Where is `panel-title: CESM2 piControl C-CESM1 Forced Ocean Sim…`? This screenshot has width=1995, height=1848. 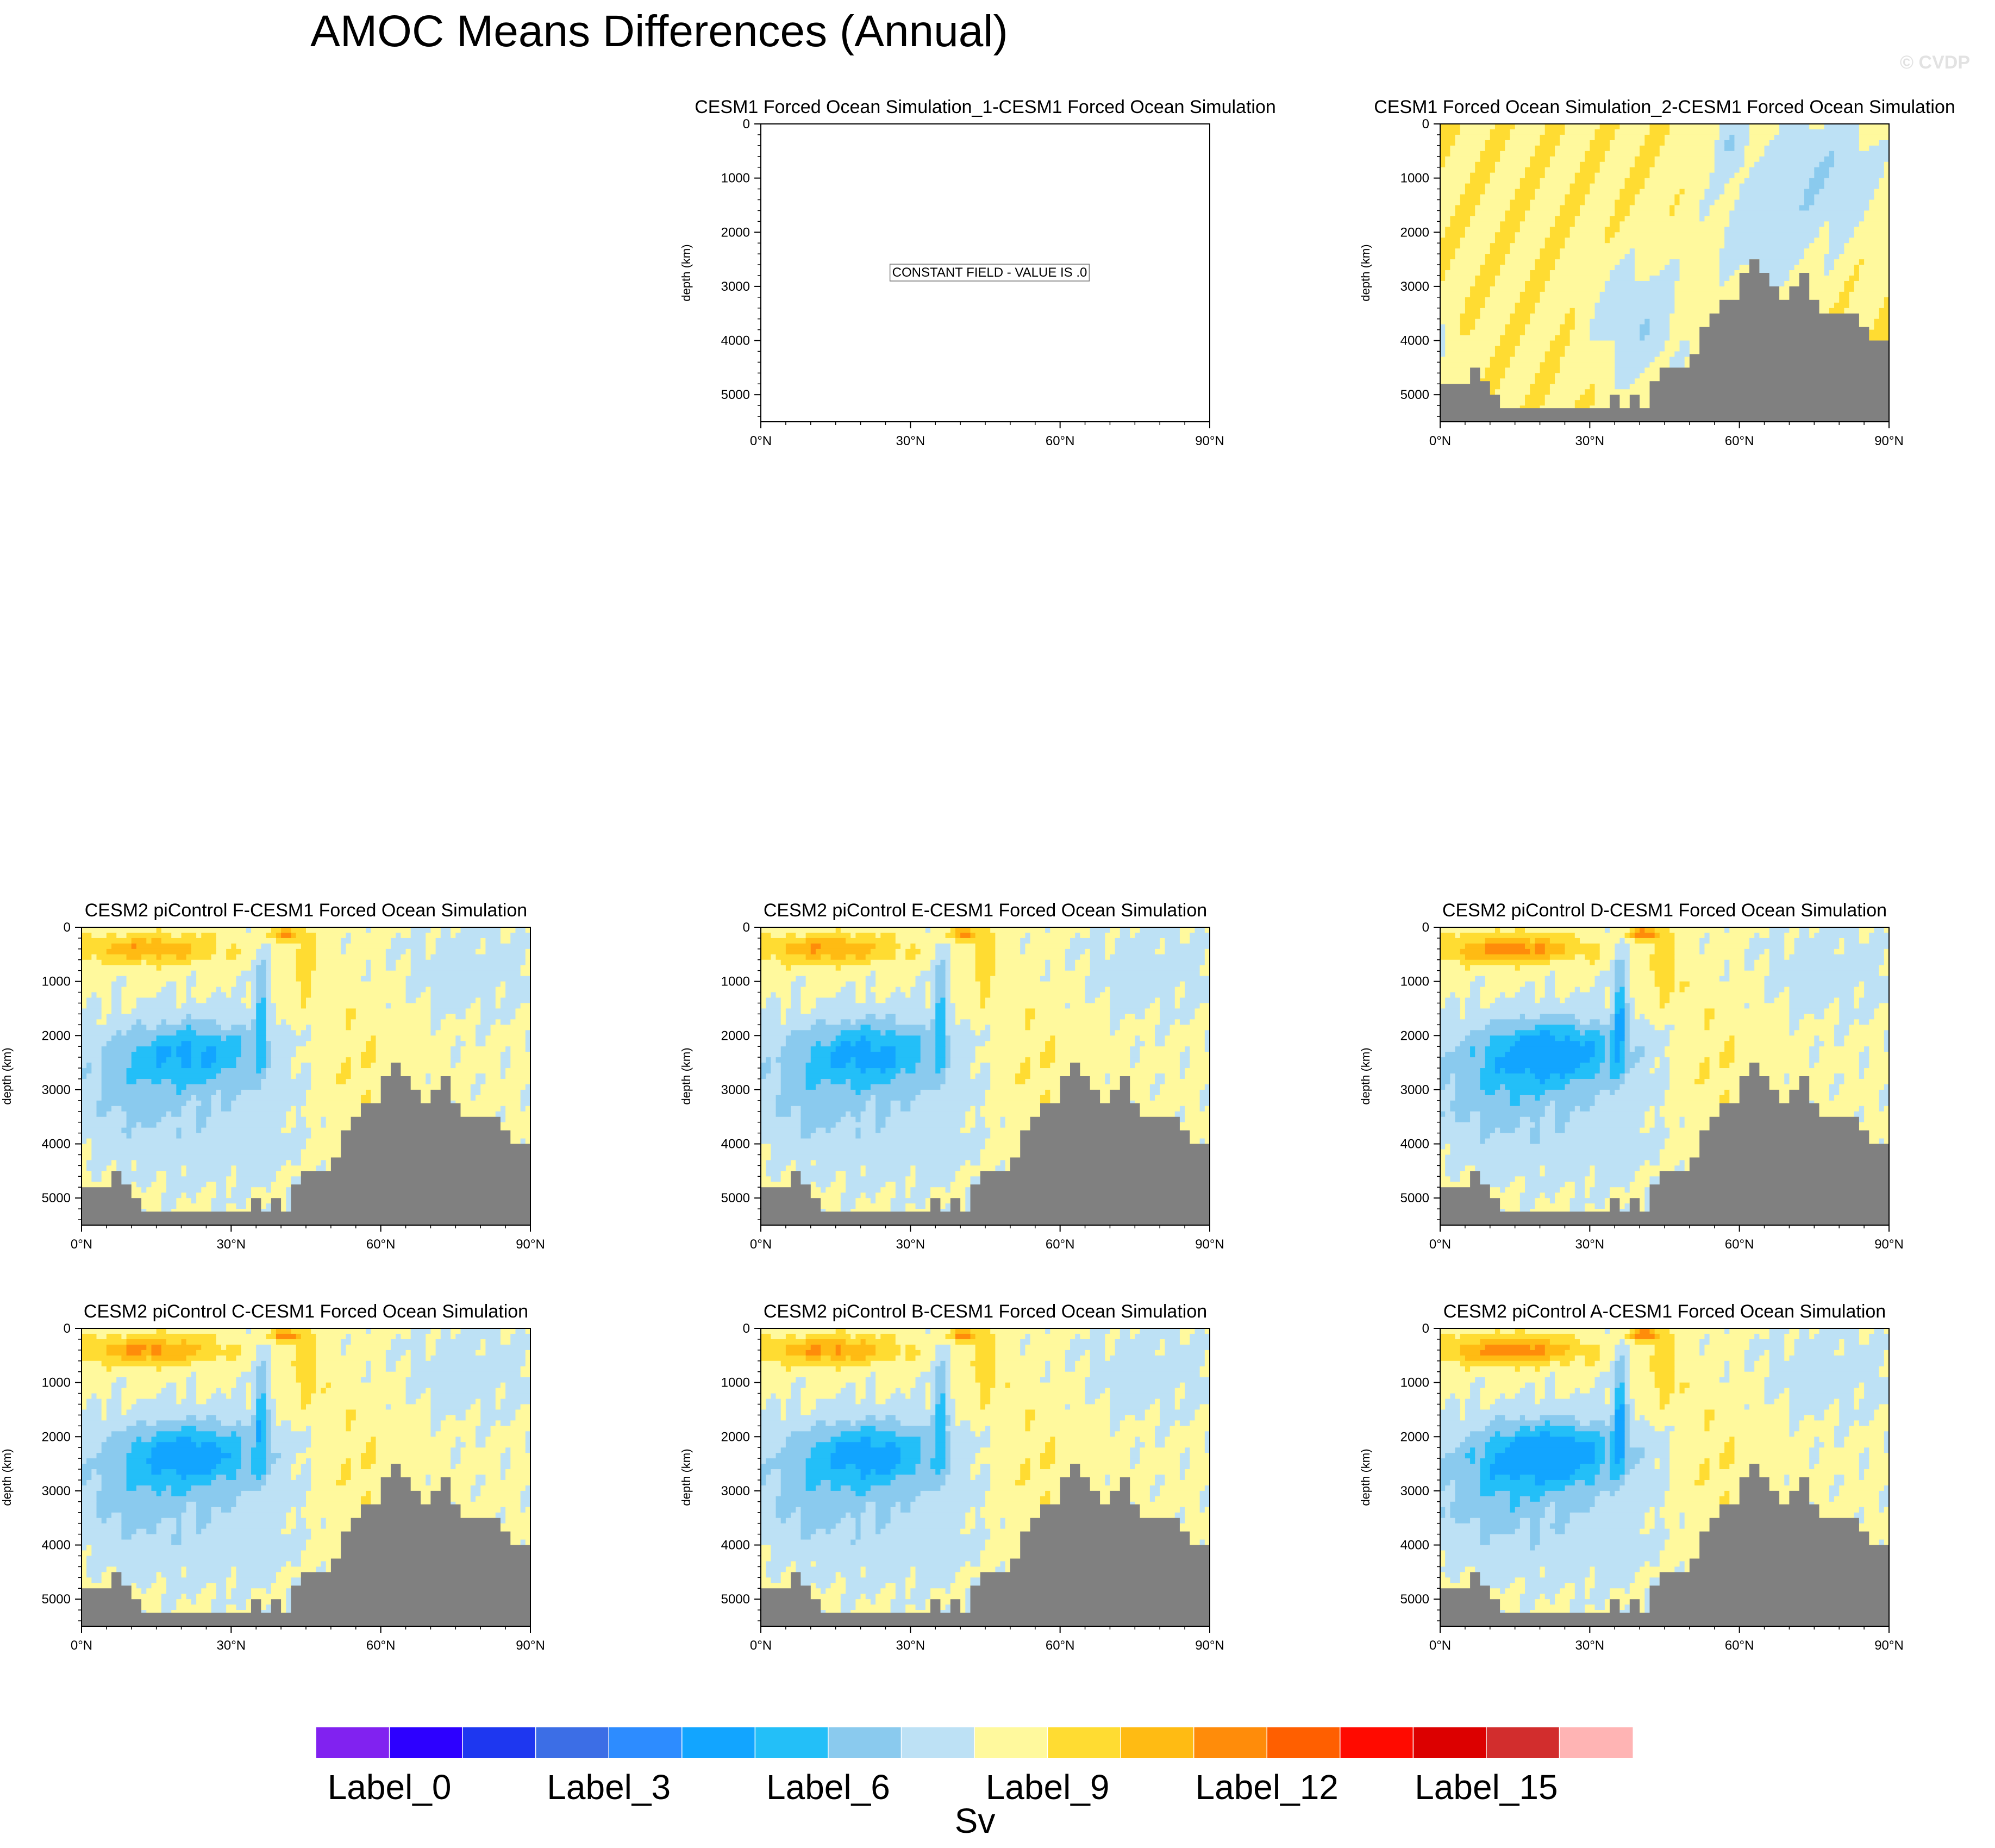
panel-title: CESM2 piControl C-CESM1 Forced Ocean Sim… is located at coordinates (306, 1312).